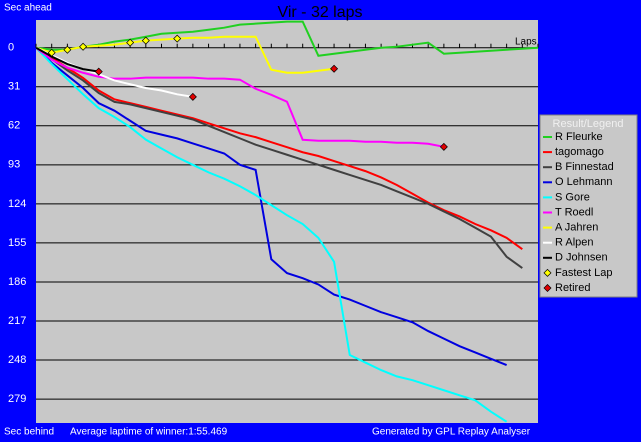 The width and height of the screenshot is (641, 442). What do you see at coordinates (14, 126) in the screenshot?
I see `y-tick-label: 62` at bounding box center [14, 126].